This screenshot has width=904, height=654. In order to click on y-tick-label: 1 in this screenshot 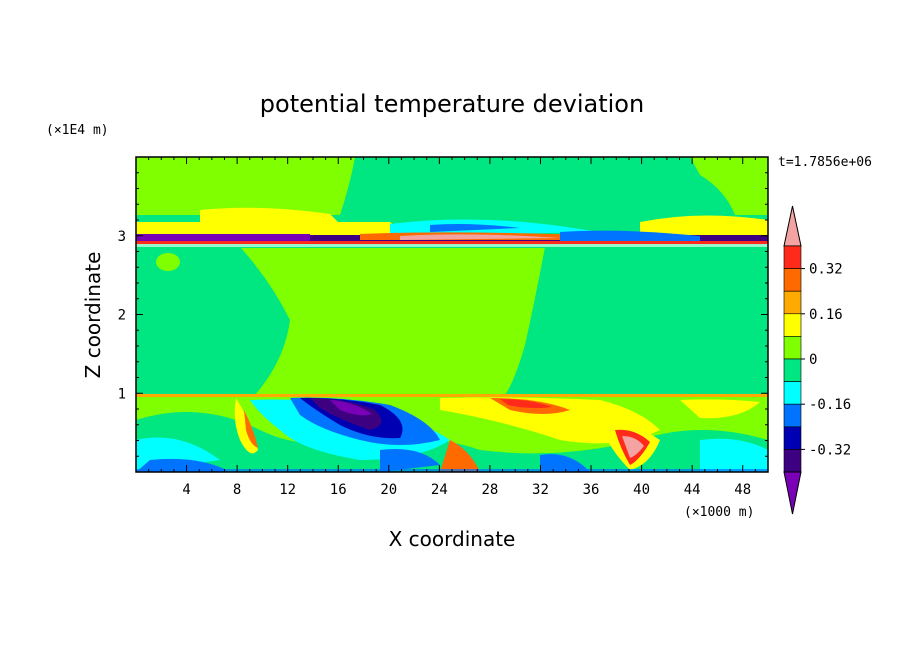, I will do `click(122, 394)`.